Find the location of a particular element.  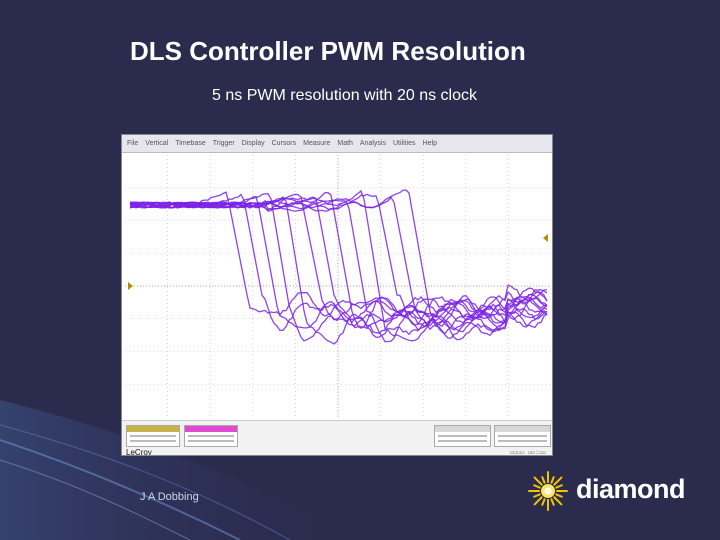

menu-item-vertical: Vertical is located at coordinates (157, 143).